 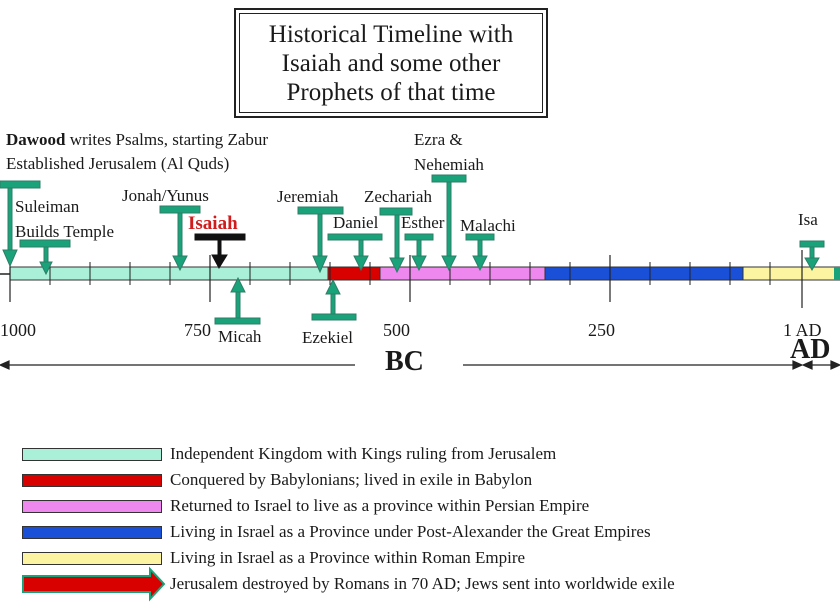 What do you see at coordinates (36, 139) in the screenshot?
I see `dawood-name: Dawood` at bounding box center [36, 139].